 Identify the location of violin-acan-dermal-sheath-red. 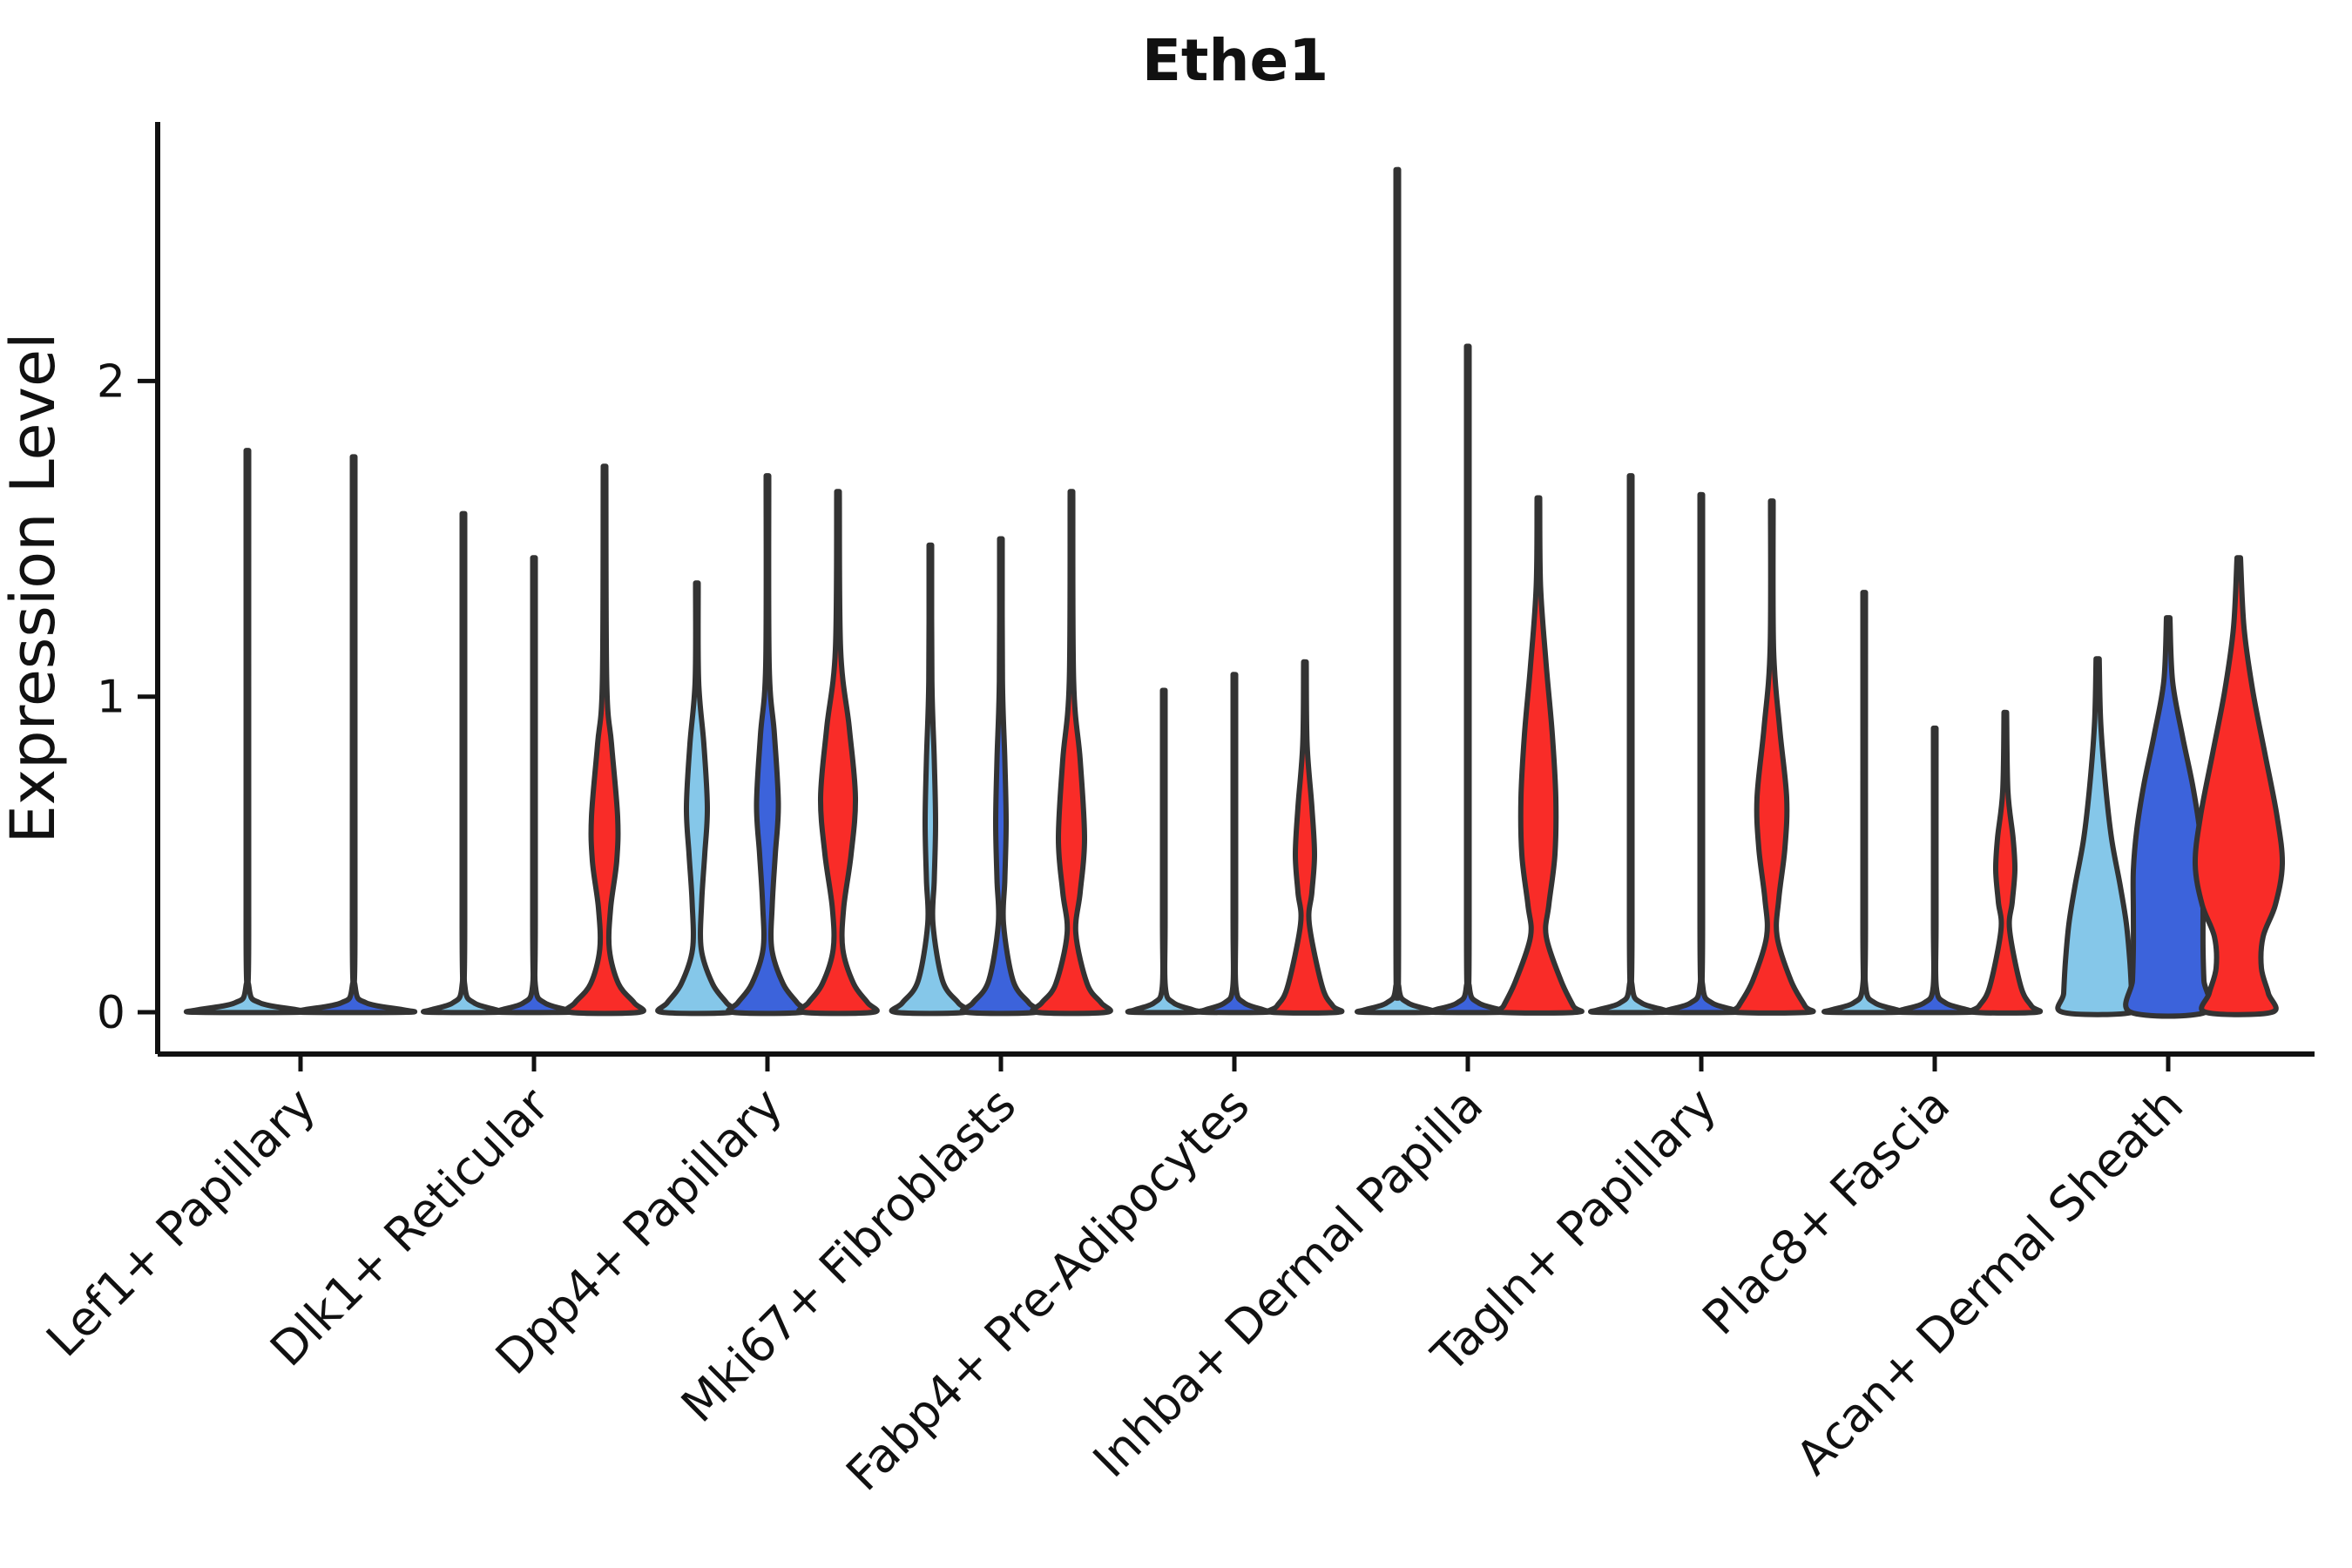
(2239, 786).